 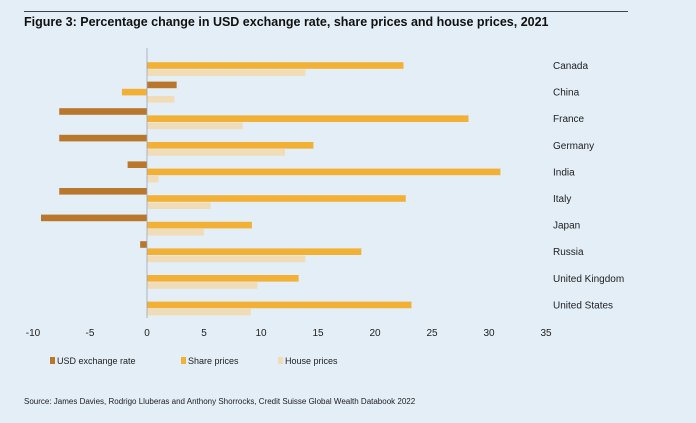 What do you see at coordinates (583, 305) in the screenshot?
I see `category-label-united-states: United States` at bounding box center [583, 305].